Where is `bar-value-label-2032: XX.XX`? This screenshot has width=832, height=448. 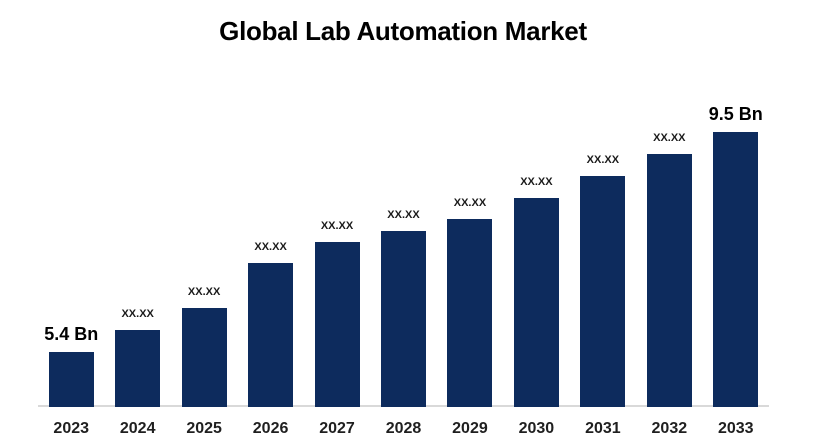
bar-value-label-2032: XX.XX is located at coordinates (669, 138).